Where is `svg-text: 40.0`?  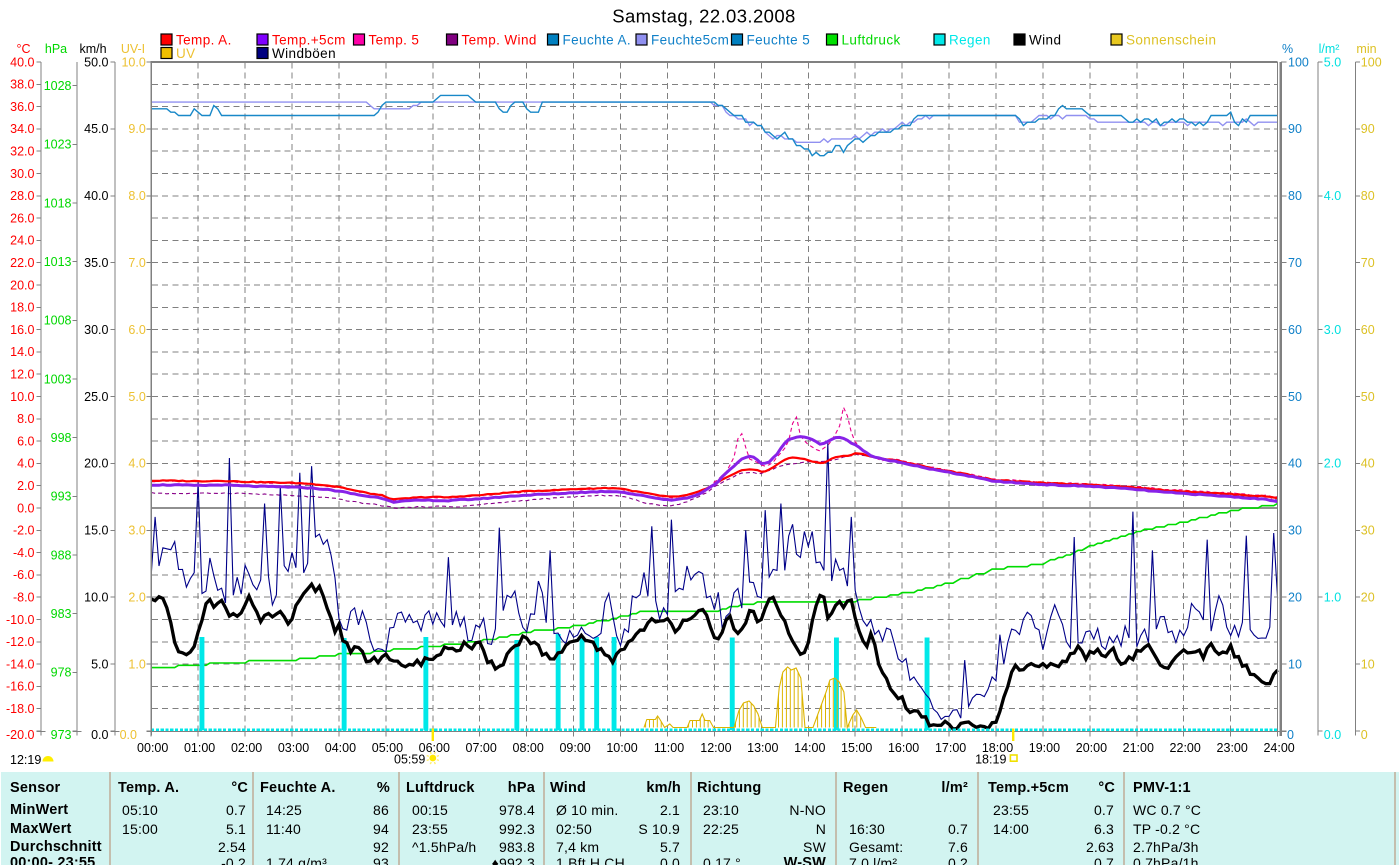
svg-text: 40.0 is located at coordinates (22, 62).